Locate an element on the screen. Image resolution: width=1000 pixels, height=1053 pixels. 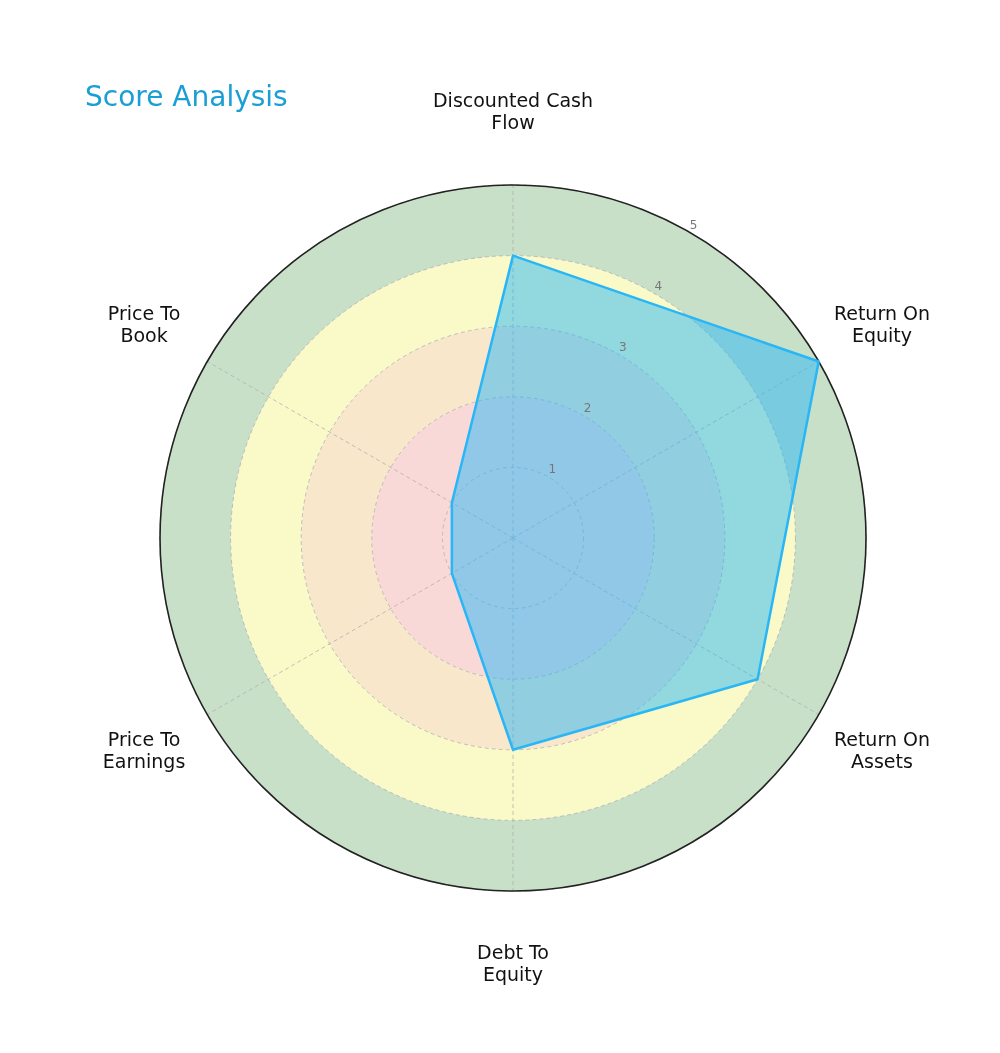
y-tick-label: 2 is located at coordinates (587, 408).